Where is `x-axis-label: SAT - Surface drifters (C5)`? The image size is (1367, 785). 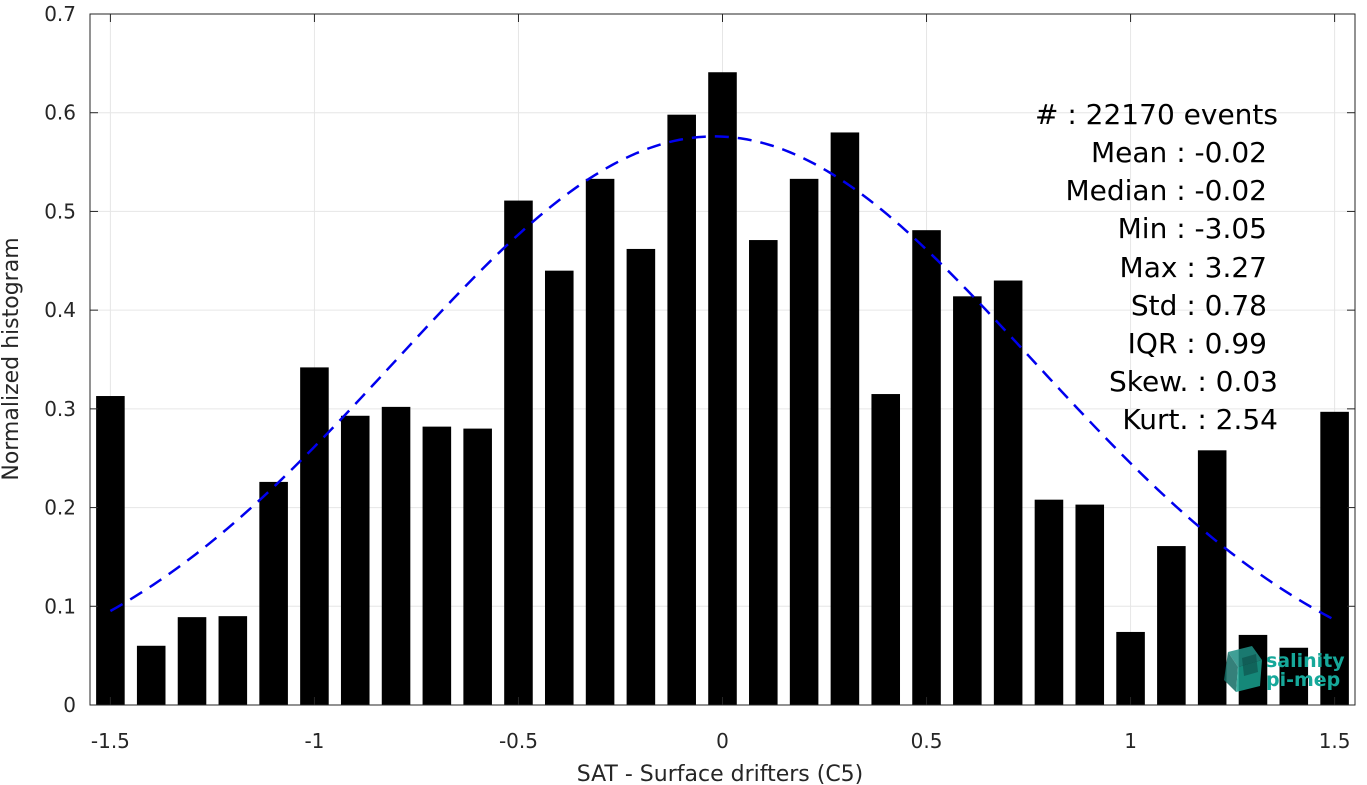 x-axis-label: SAT - Surface drifters (C5) is located at coordinates (720, 773).